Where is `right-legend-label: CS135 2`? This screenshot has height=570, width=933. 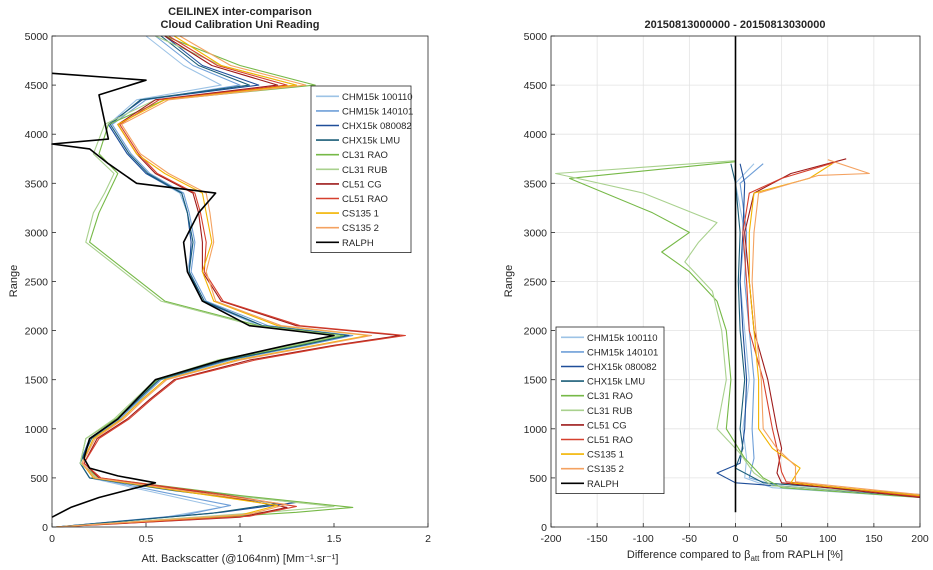
right-legend-label: CS135 2 is located at coordinates (605, 469).